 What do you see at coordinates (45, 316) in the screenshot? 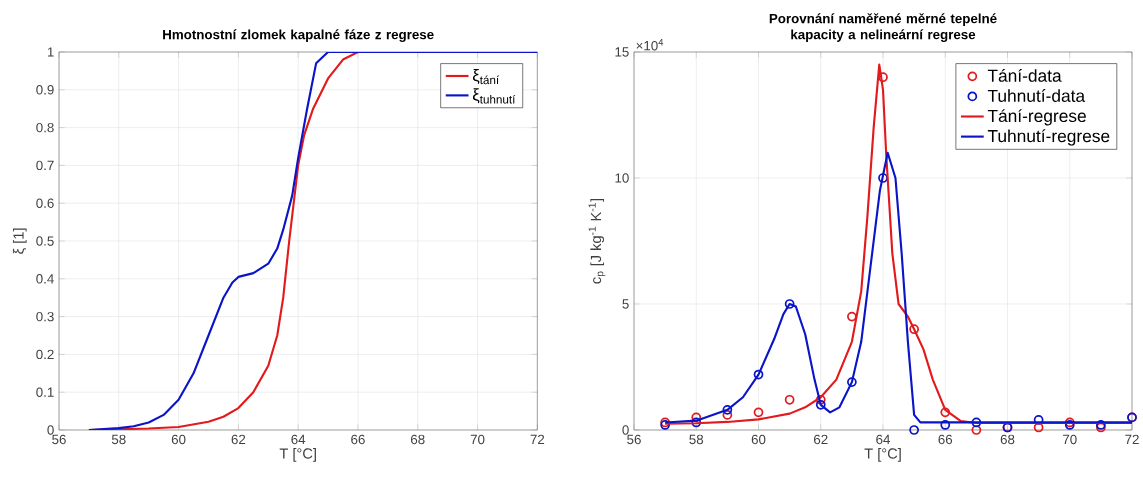
I see `y-tick-label: 0.3` at bounding box center [45, 316].